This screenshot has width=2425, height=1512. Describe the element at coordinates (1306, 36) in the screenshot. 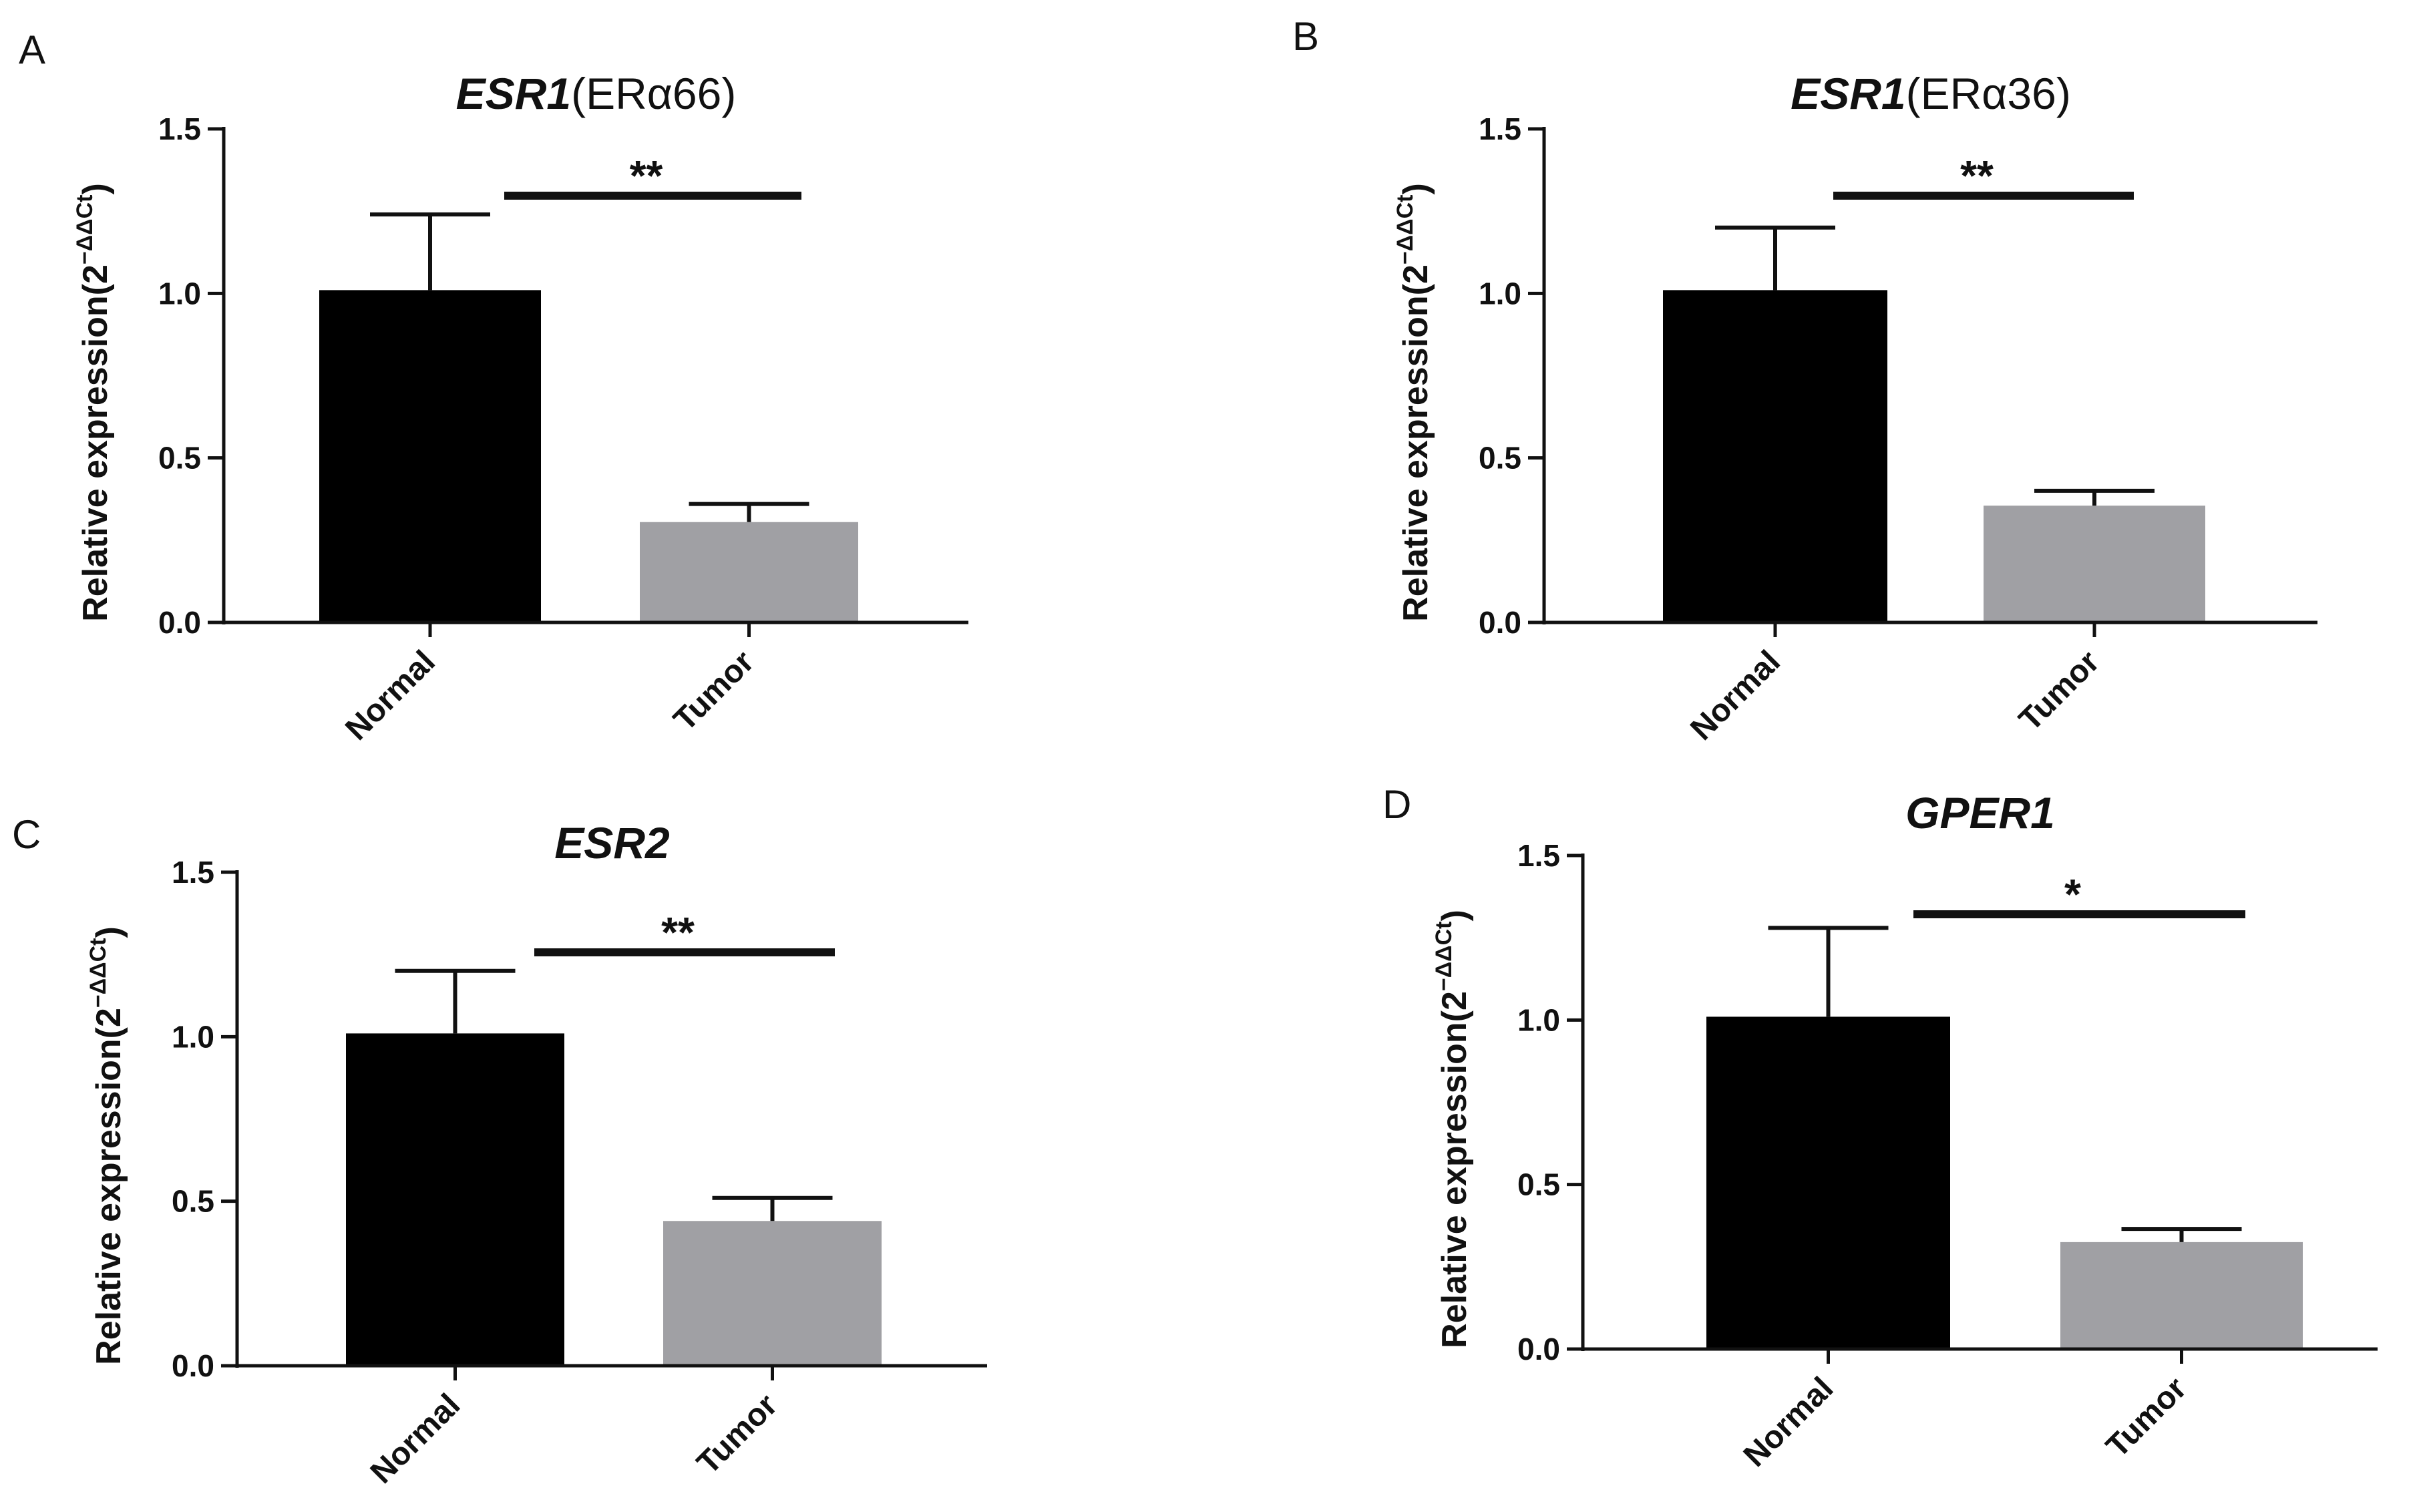

I see `panel-letter: B` at that location.